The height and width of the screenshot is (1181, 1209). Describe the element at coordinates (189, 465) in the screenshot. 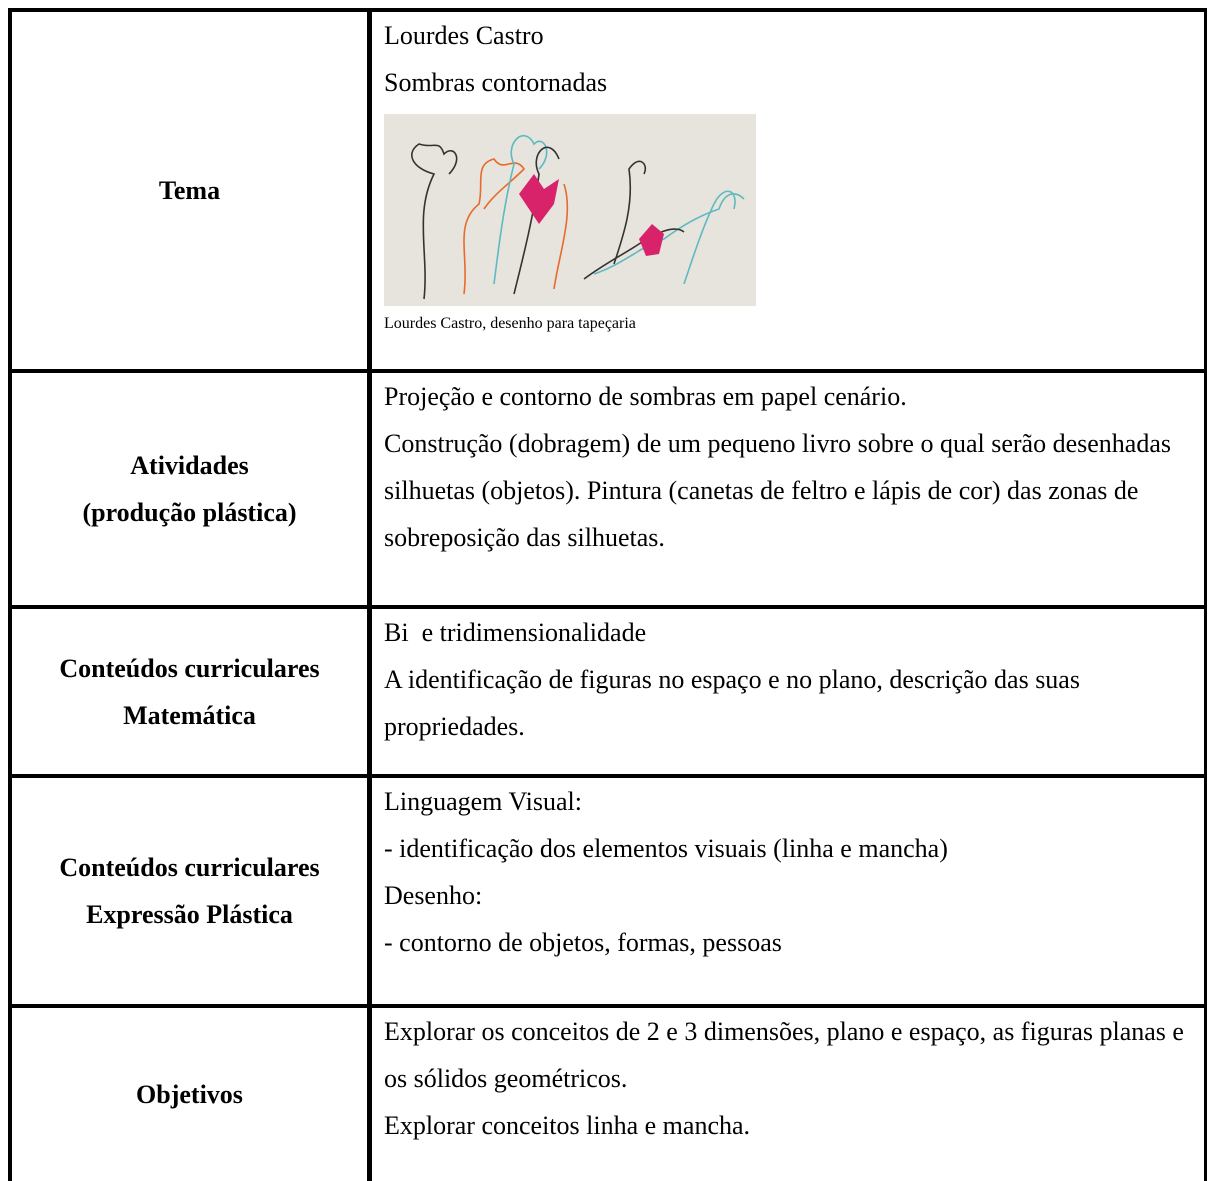

I see `label-line: Atividades` at that location.